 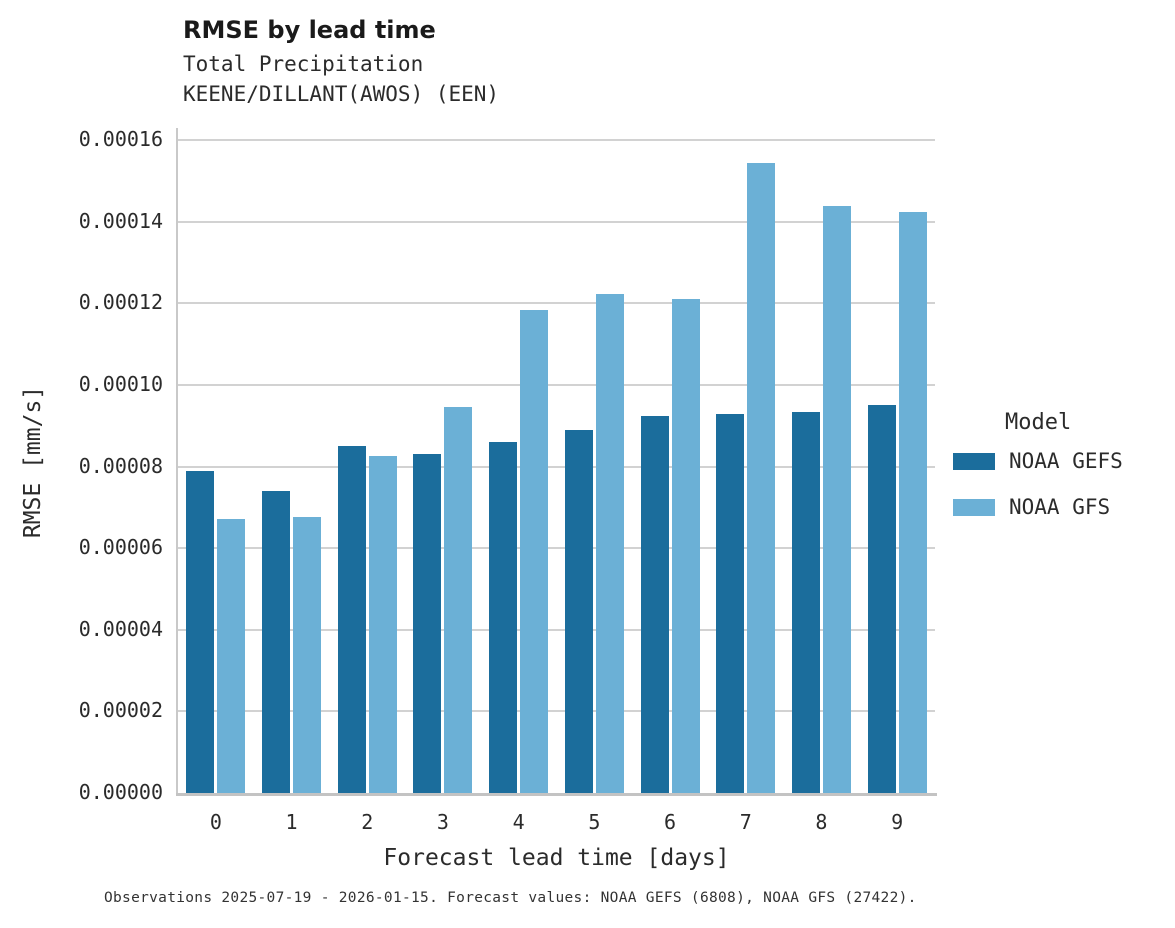 What do you see at coordinates (745, 822) in the screenshot?
I see `x-tick-label: 7` at bounding box center [745, 822].